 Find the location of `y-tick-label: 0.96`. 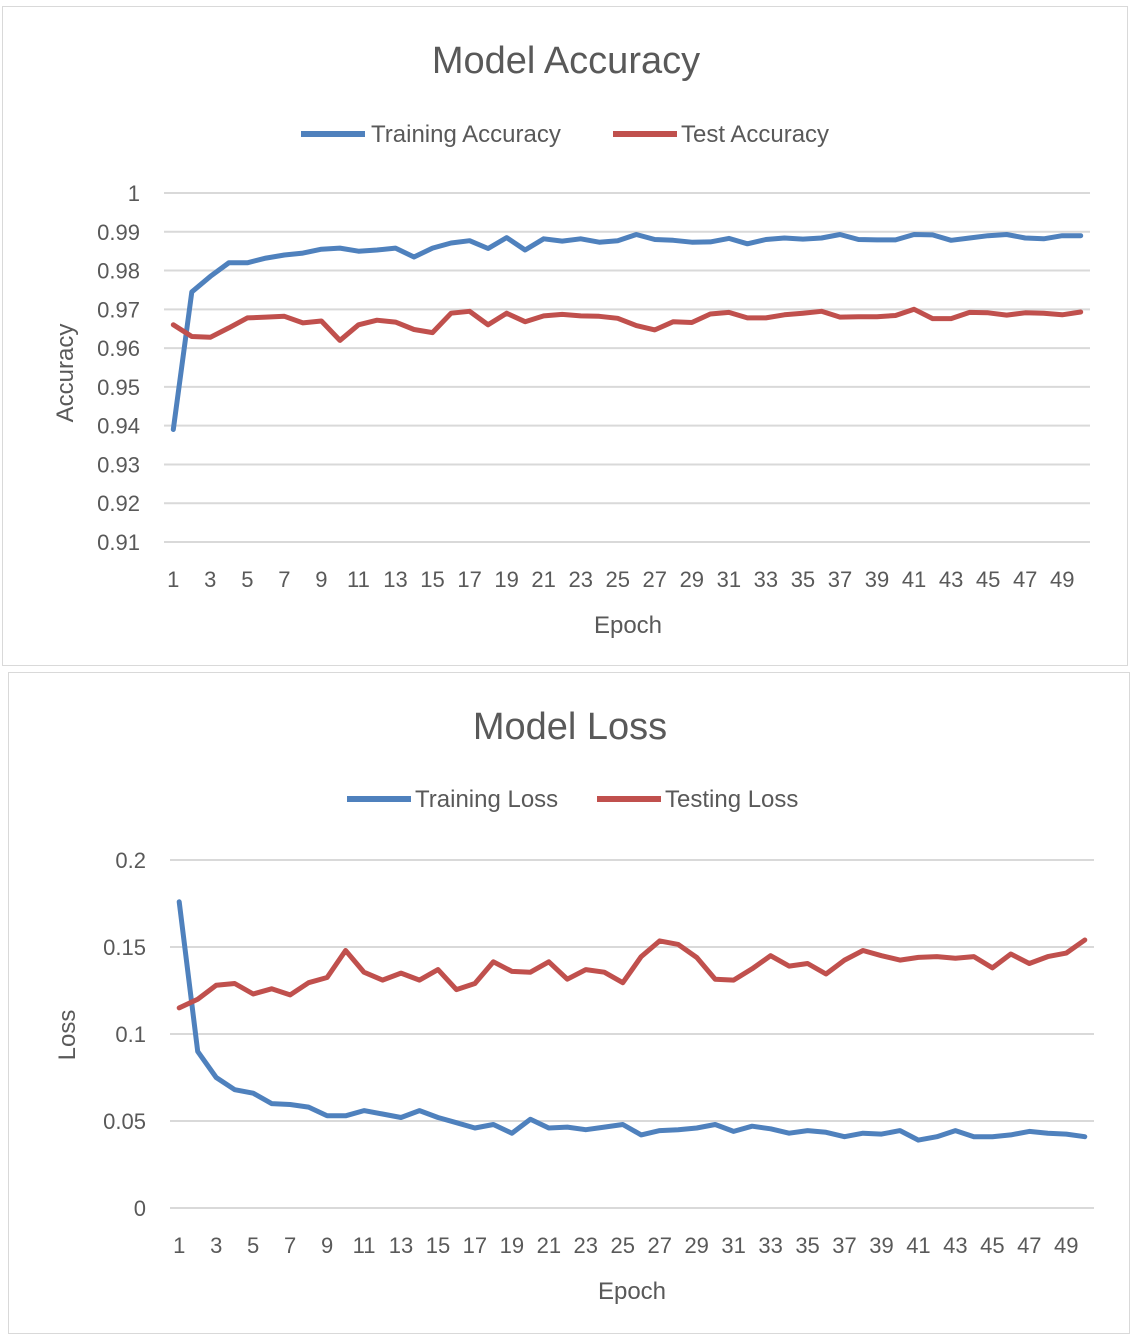

y-tick-label: 0.96 is located at coordinates (118, 348).